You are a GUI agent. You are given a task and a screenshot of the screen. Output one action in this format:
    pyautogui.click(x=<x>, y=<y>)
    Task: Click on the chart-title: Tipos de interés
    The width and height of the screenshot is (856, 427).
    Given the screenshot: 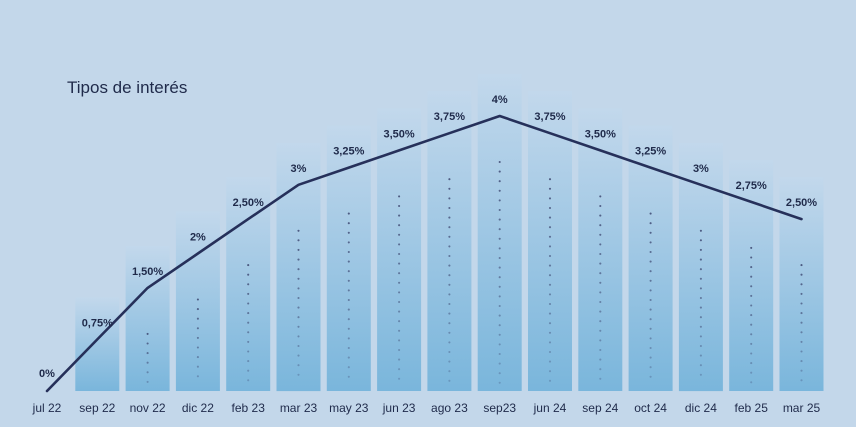 What is the action you would take?
    pyautogui.click(x=127, y=87)
    